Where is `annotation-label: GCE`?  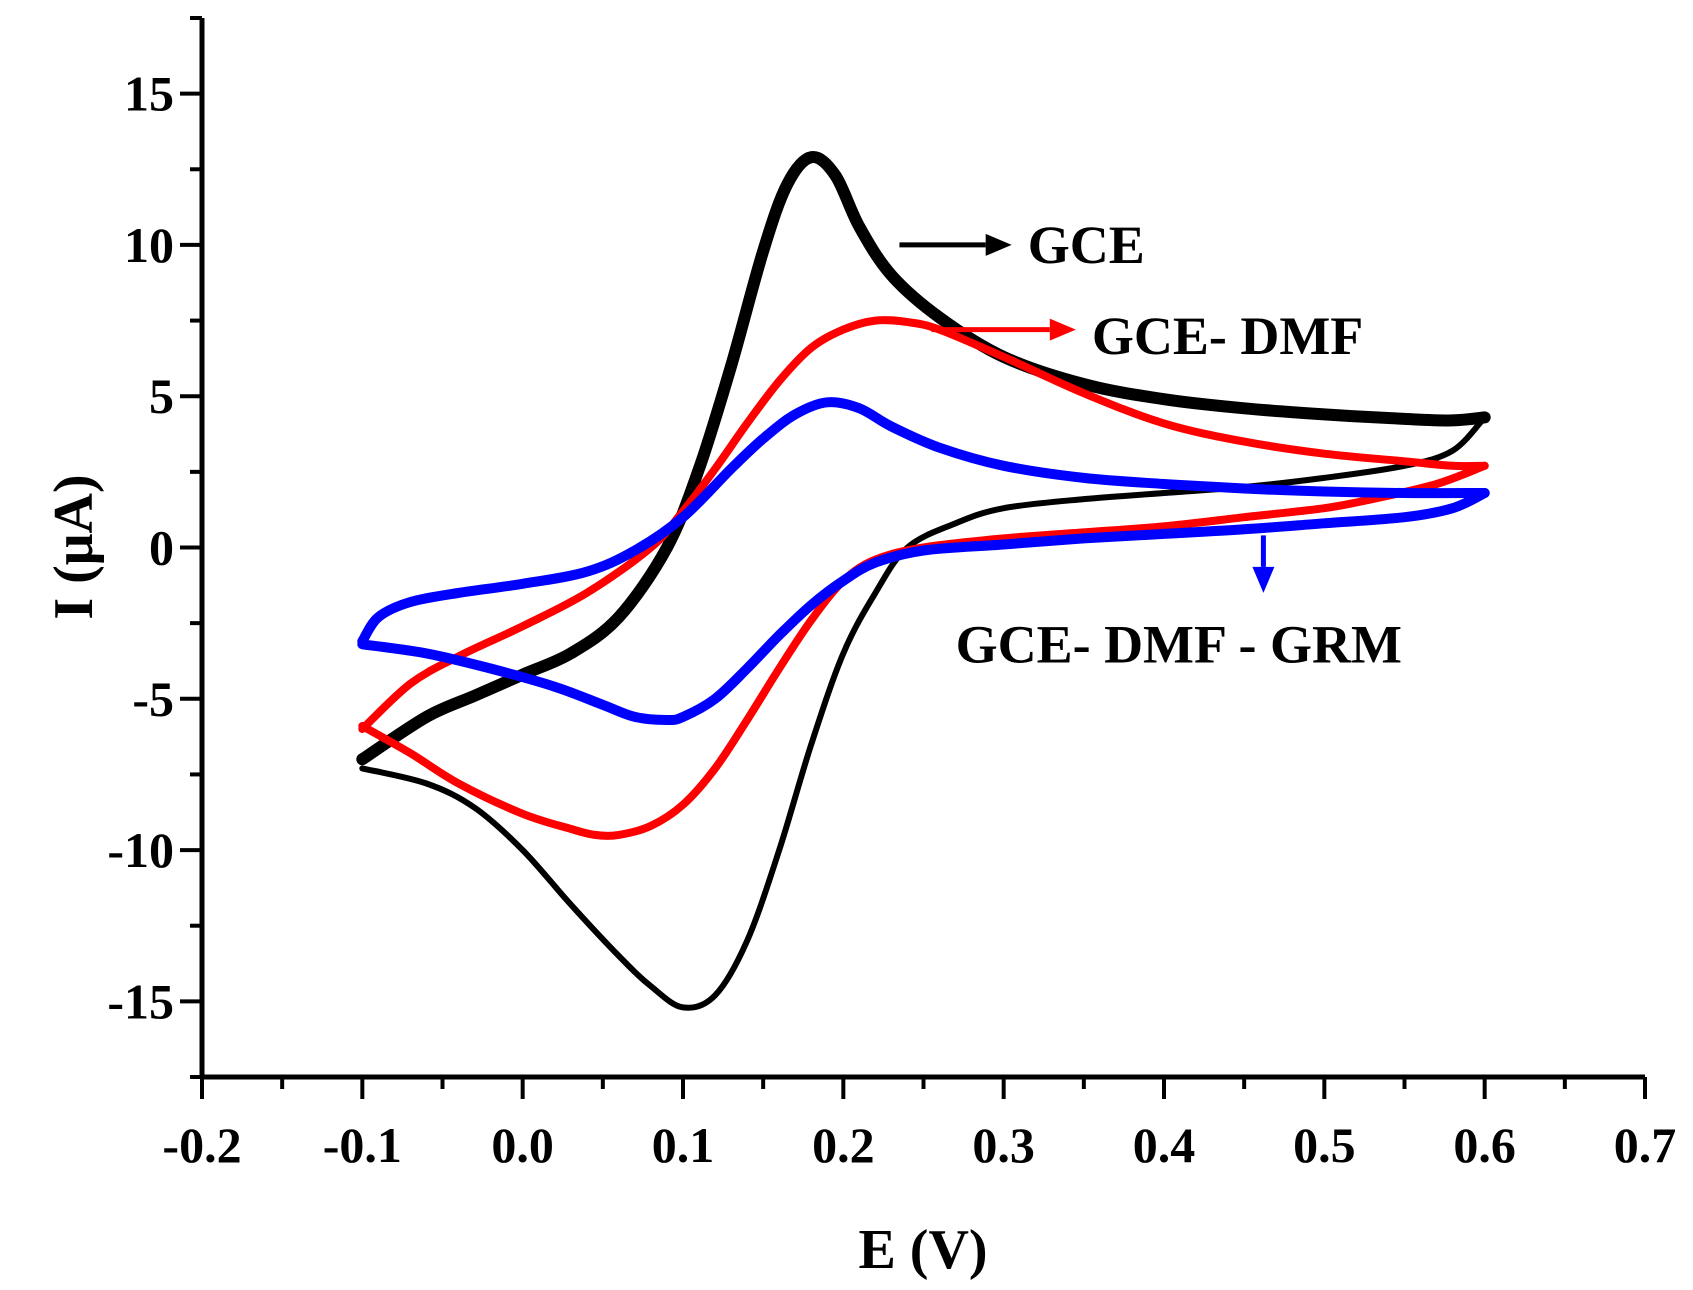
annotation-label: GCE is located at coordinates (1086, 245).